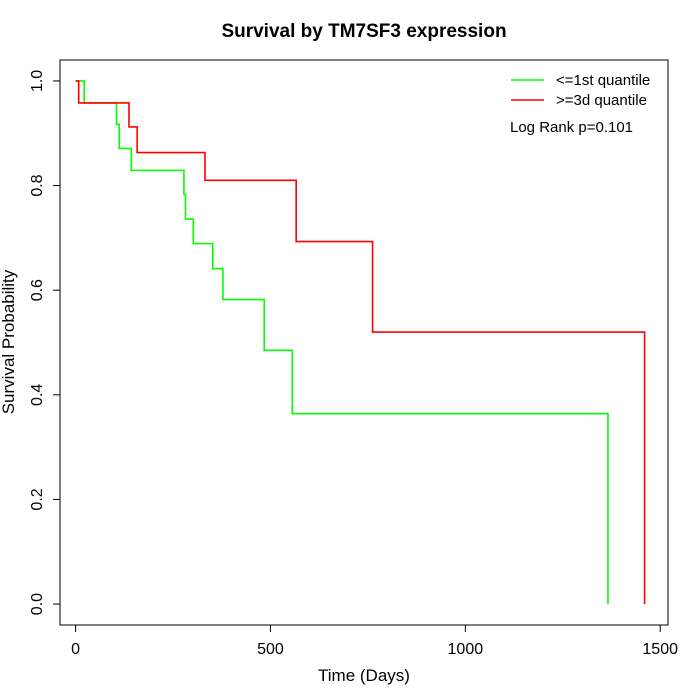 The width and height of the screenshot is (700, 700). What do you see at coordinates (37, 290) in the screenshot?
I see `y-tick-label: 0.6` at bounding box center [37, 290].